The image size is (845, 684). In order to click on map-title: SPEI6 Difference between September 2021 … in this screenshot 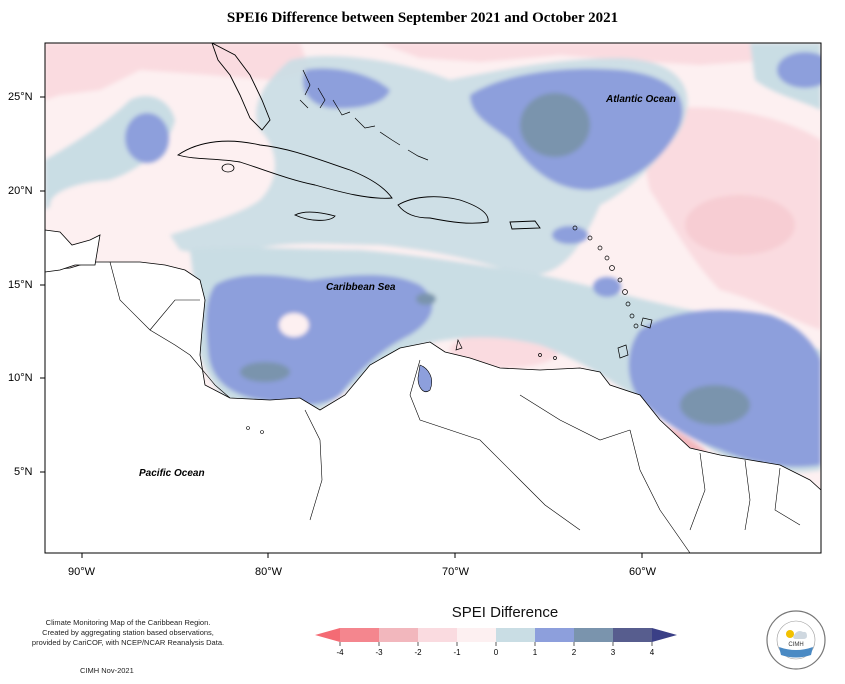, I will do `click(422, 18)`.